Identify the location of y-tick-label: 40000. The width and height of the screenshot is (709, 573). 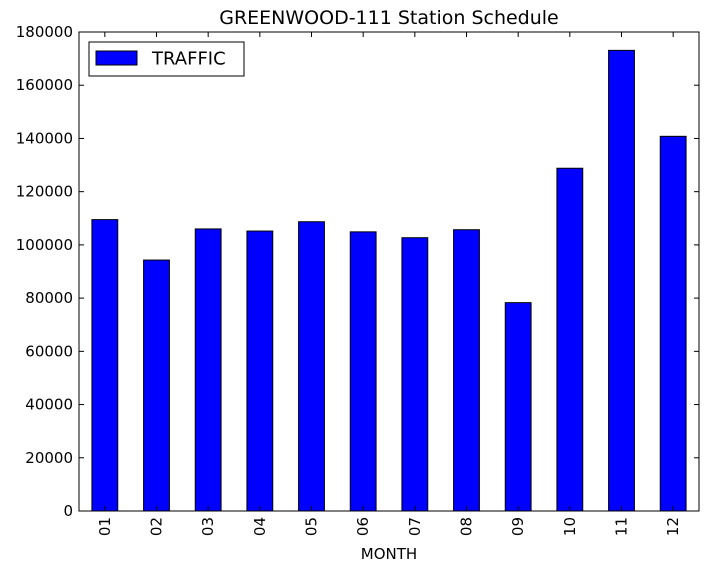
(49, 405).